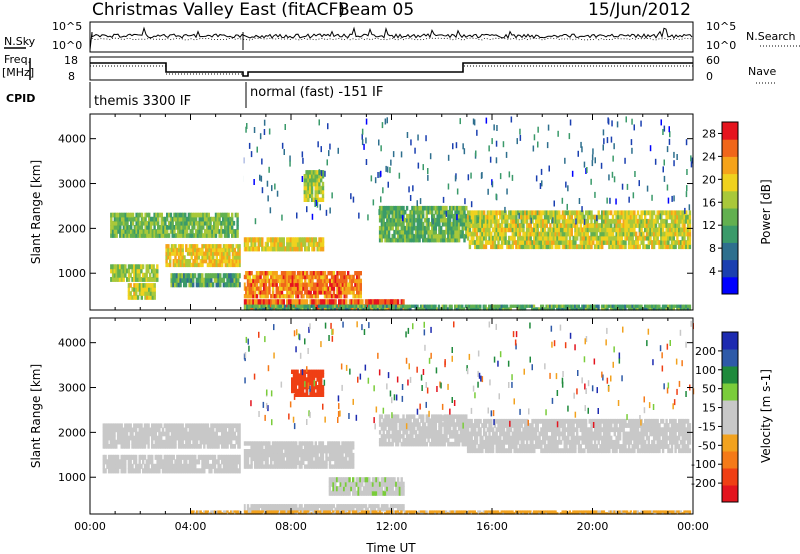  What do you see at coordinates (316, 92) in the screenshot?
I see `cpid-value-1: normal (fast) -151 IF` at bounding box center [316, 92].